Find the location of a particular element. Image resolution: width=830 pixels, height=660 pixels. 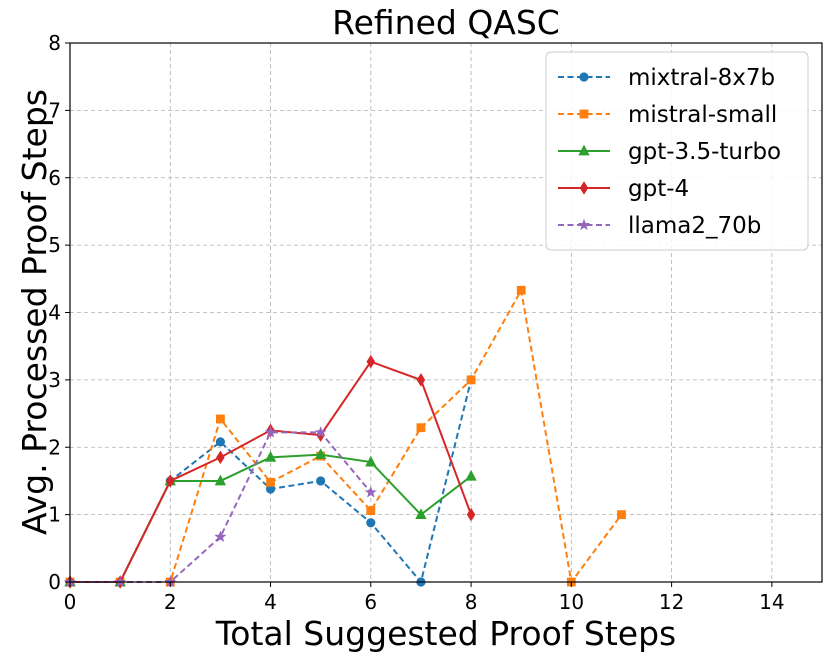

x-tick-label: 10 is located at coordinates (571, 602).